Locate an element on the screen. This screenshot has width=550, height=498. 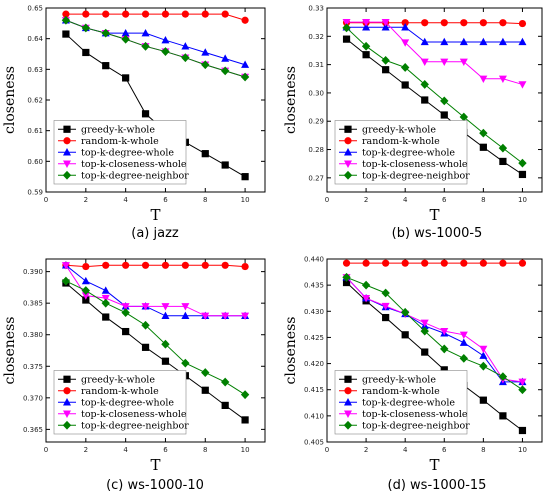
y-tick-label: 0.30 is located at coordinates (316, 93).